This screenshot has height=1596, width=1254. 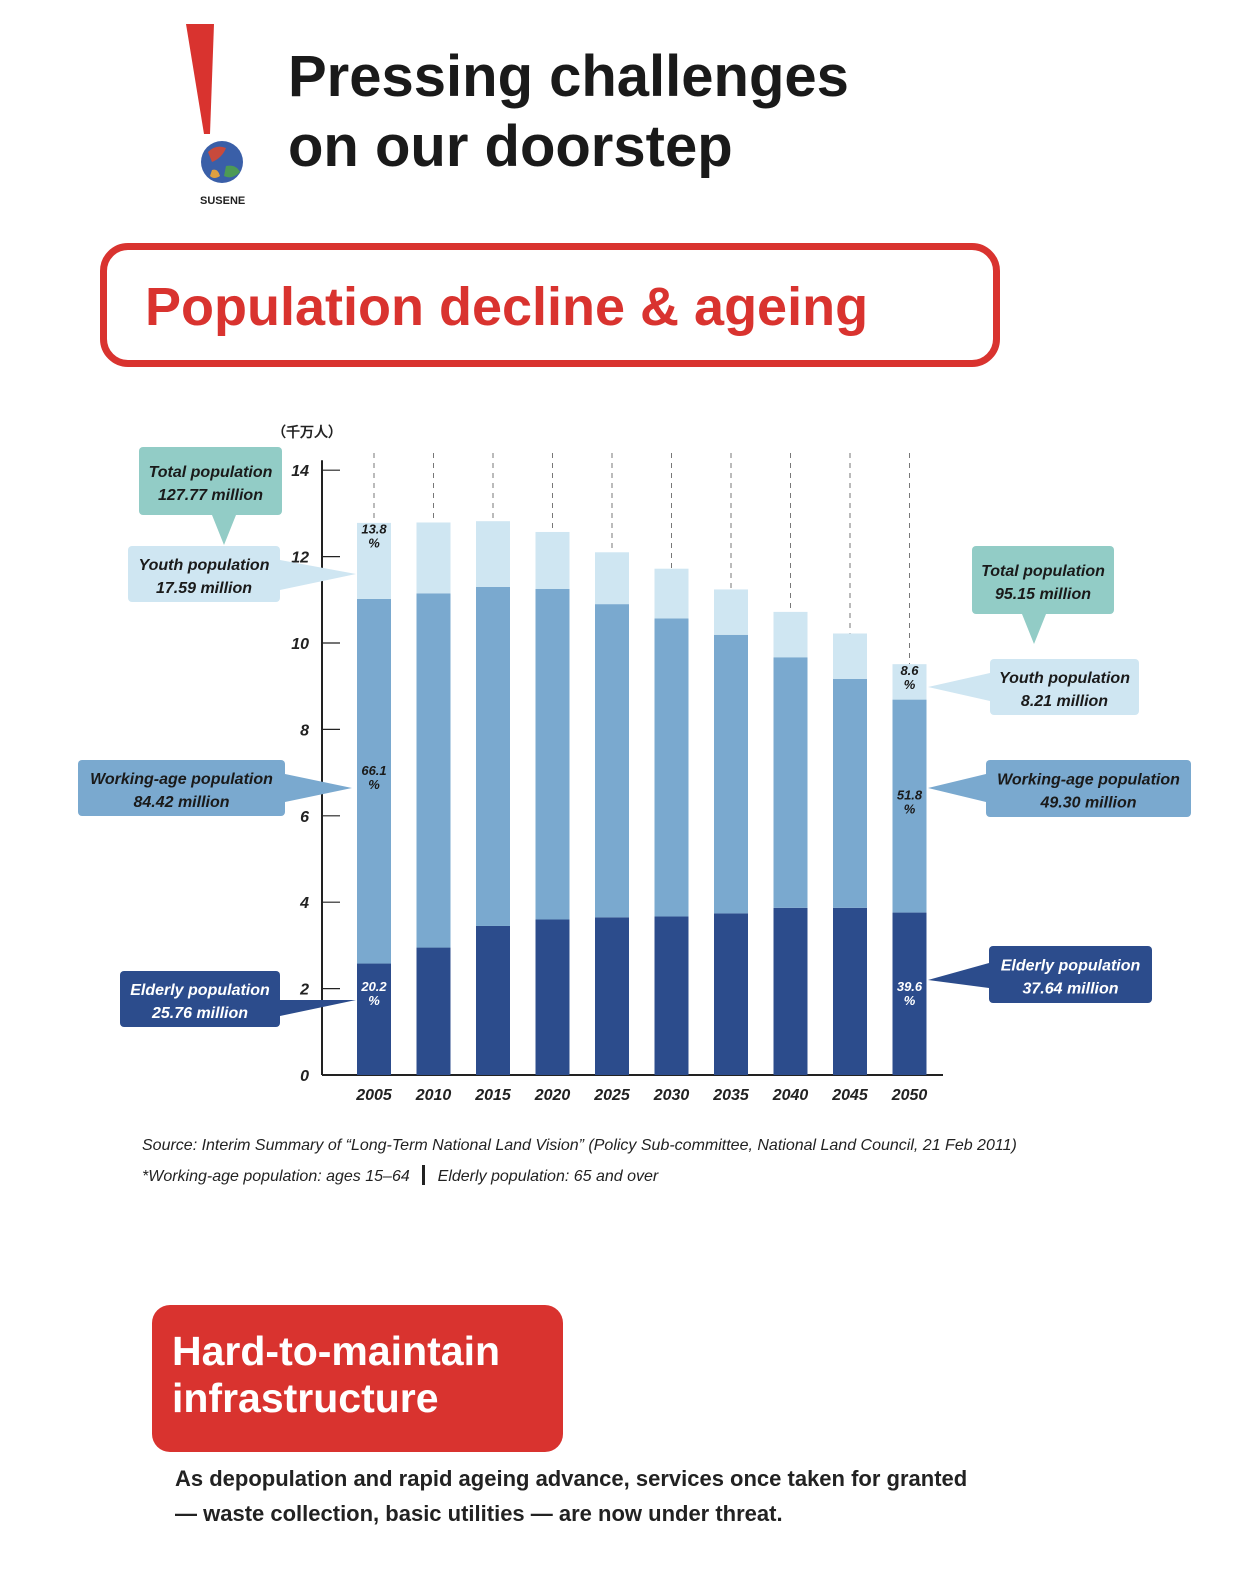 What do you see at coordinates (1070, 989) in the screenshot?
I see `callout-right-elderly-line-2: 37.64 million` at bounding box center [1070, 989].